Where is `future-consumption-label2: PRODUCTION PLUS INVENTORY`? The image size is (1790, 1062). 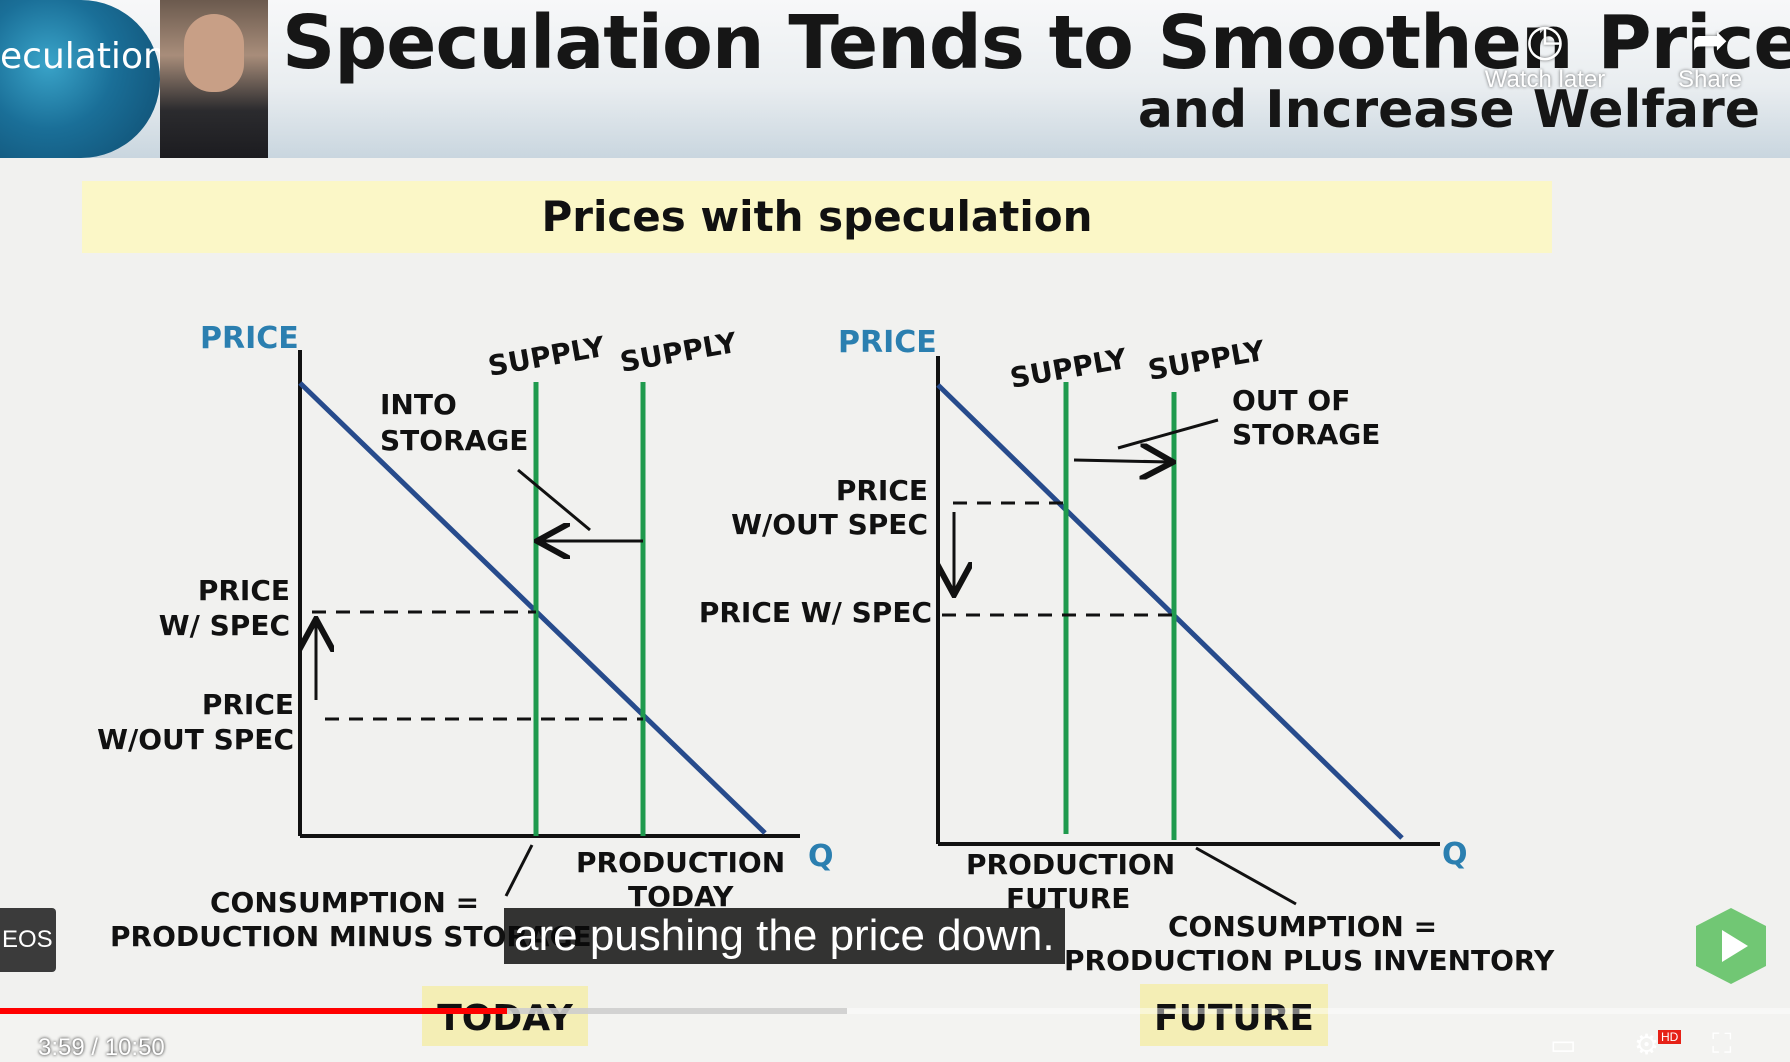 future-consumption-label2: PRODUCTION PLUS INVENTORY is located at coordinates (1309, 960).